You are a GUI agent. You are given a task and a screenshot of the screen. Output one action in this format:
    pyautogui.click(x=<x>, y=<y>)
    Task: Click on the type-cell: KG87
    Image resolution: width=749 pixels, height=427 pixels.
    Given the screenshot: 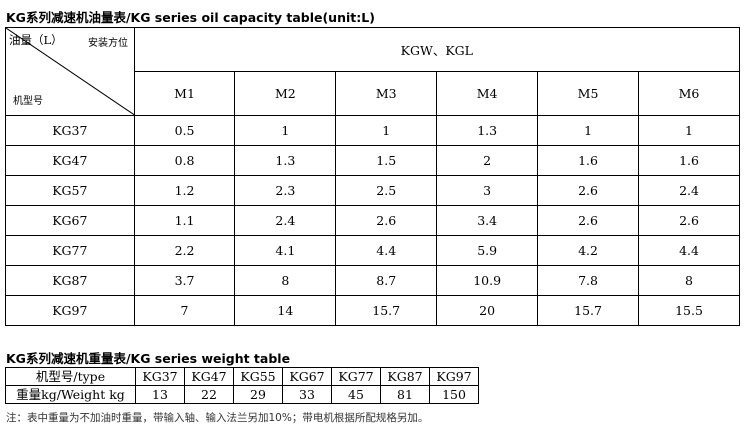 What is the action you would take?
    pyautogui.click(x=405, y=376)
    